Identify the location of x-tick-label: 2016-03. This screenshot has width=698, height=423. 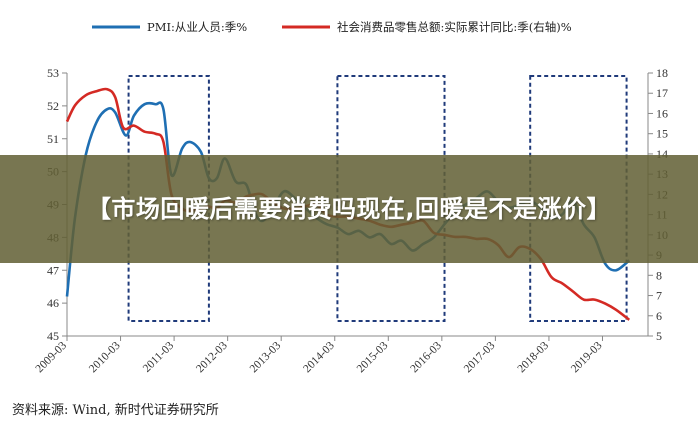
(426, 357).